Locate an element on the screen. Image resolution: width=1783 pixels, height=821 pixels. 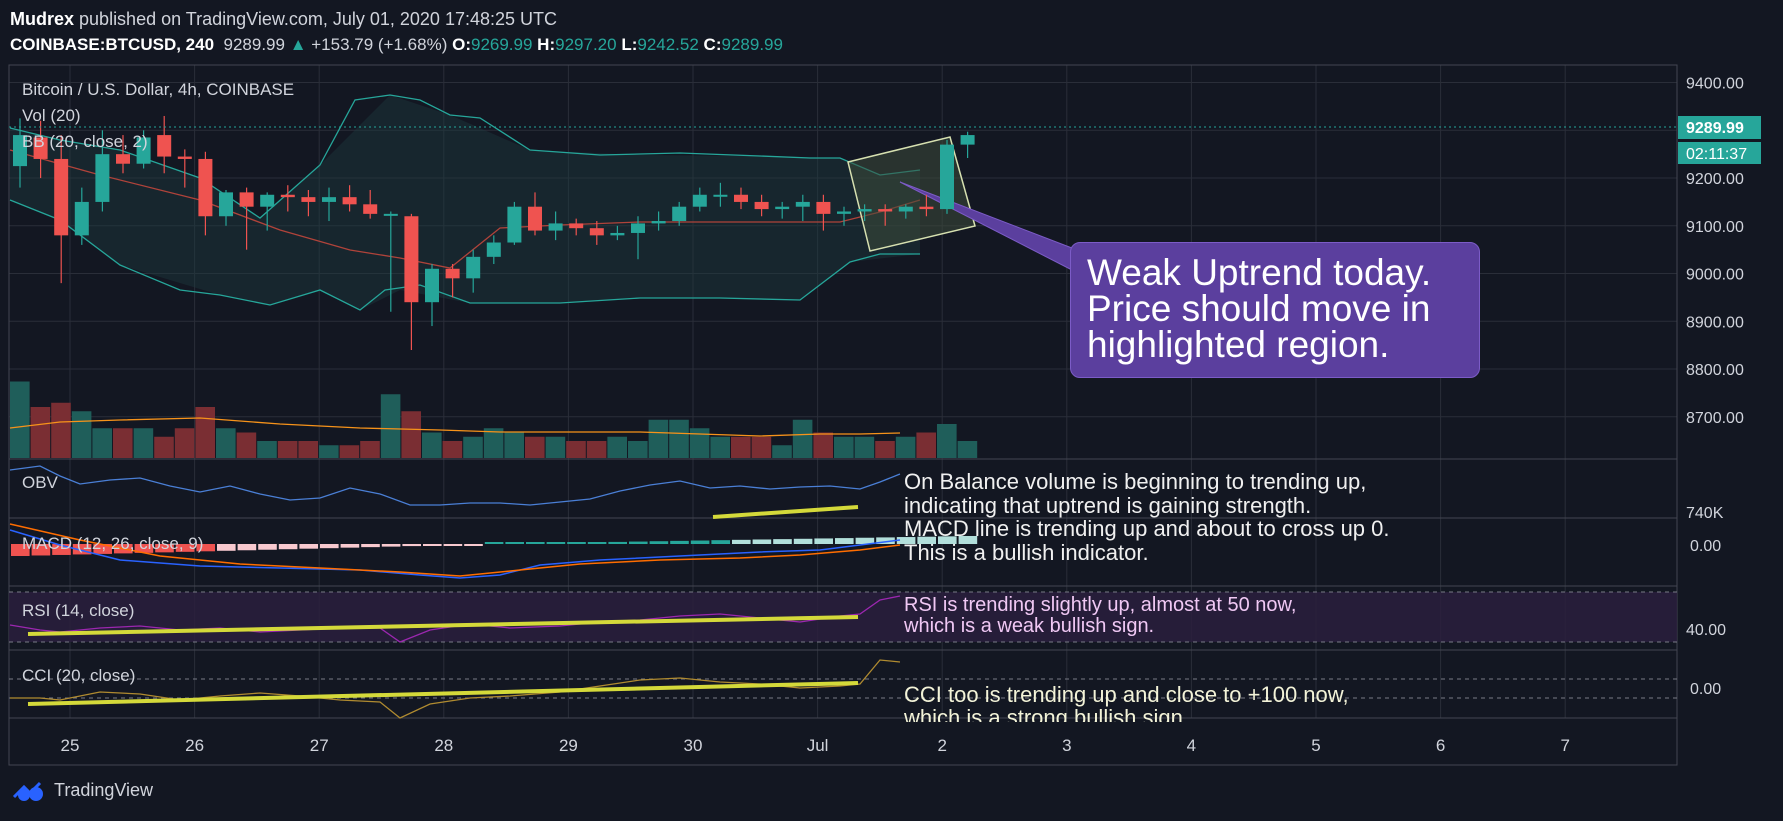
time-tick-label: 28 is located at coordinates (443, 745).